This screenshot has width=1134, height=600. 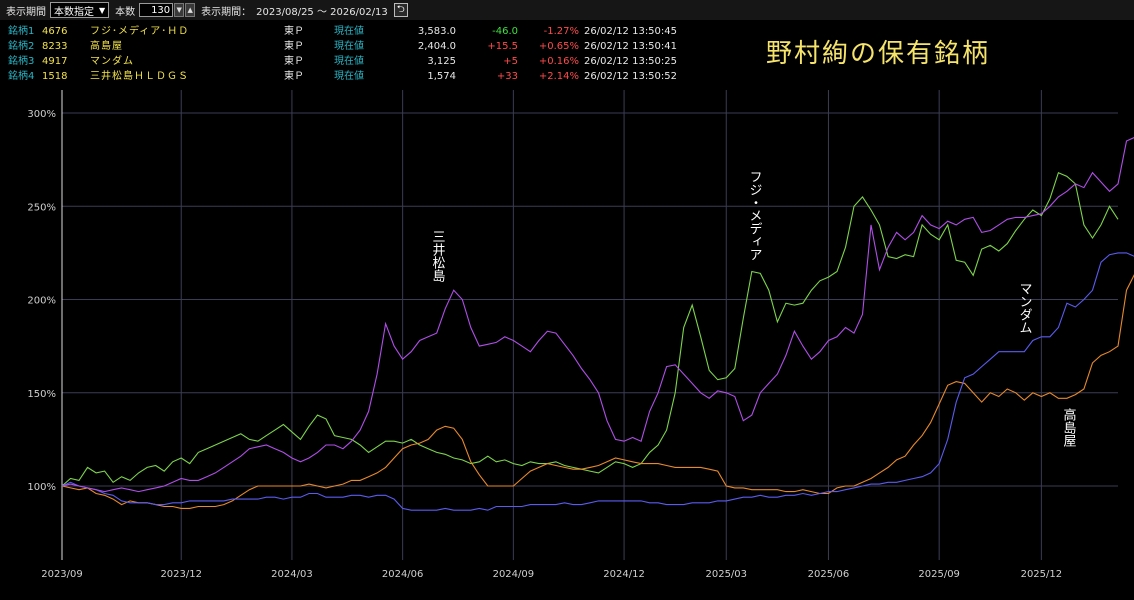 What do you see at coordinates (102, 10) in the screenshot?
I see `chevron-down-icon: ▼` at bounding box center [102, 10].